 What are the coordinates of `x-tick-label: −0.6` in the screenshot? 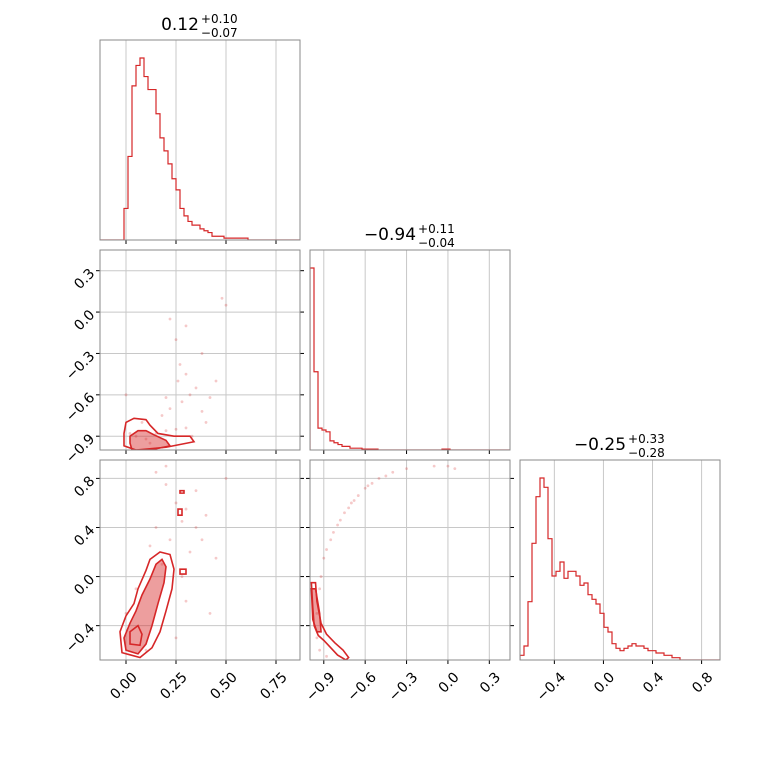 It's located at (362, 686).